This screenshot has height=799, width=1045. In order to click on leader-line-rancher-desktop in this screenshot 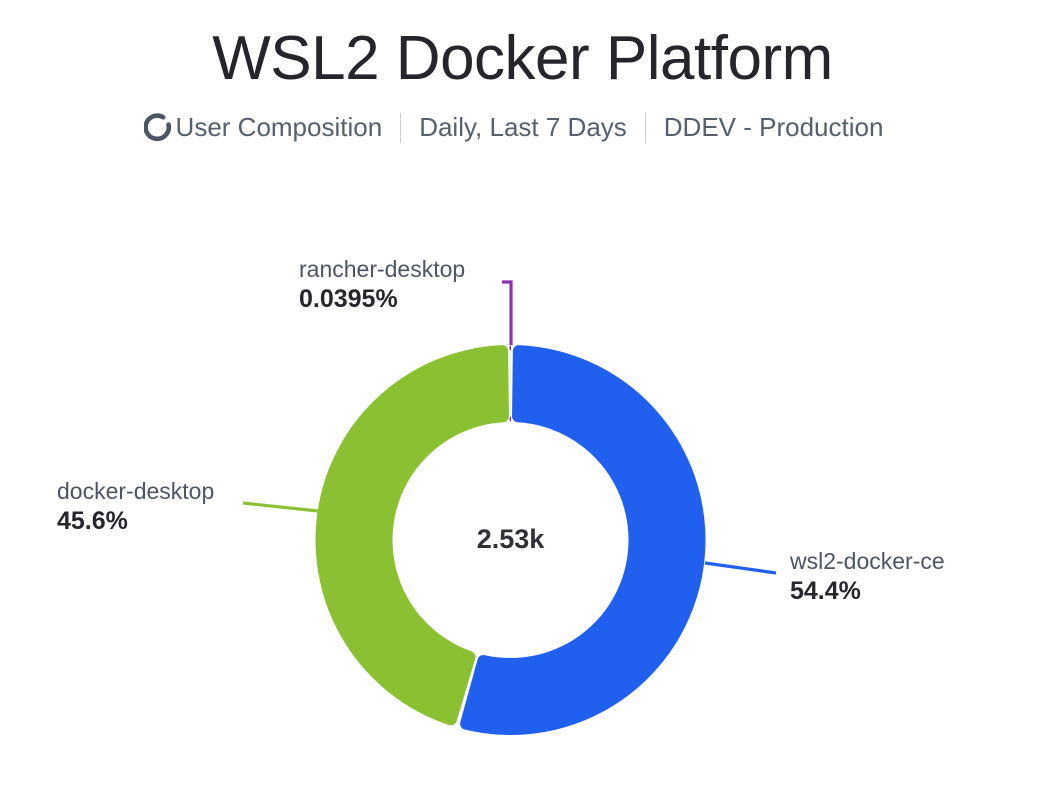, I will do `click(507, 312)`.